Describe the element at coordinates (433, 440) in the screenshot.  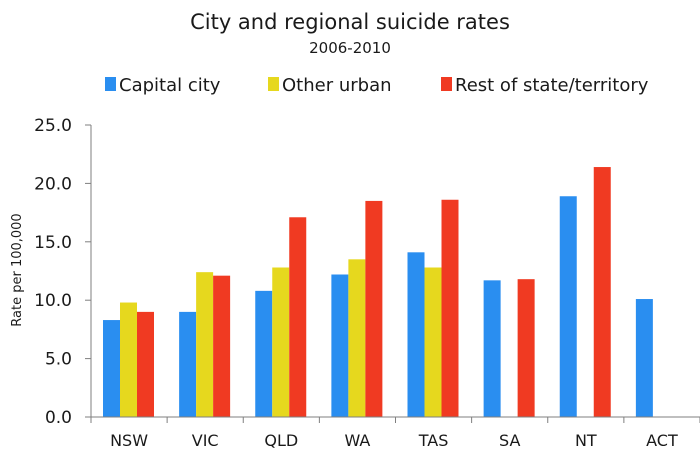
I see `x-tick-label-tas: TAS` at that location.